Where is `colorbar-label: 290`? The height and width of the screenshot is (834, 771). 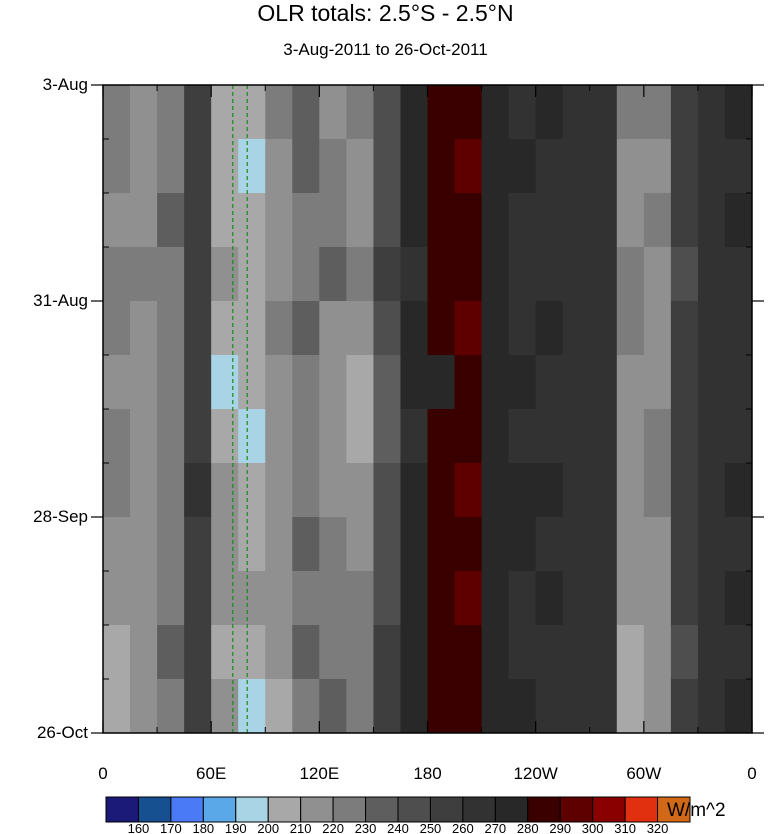
colorbar-label: 290 is located at coordinates (560, 827).